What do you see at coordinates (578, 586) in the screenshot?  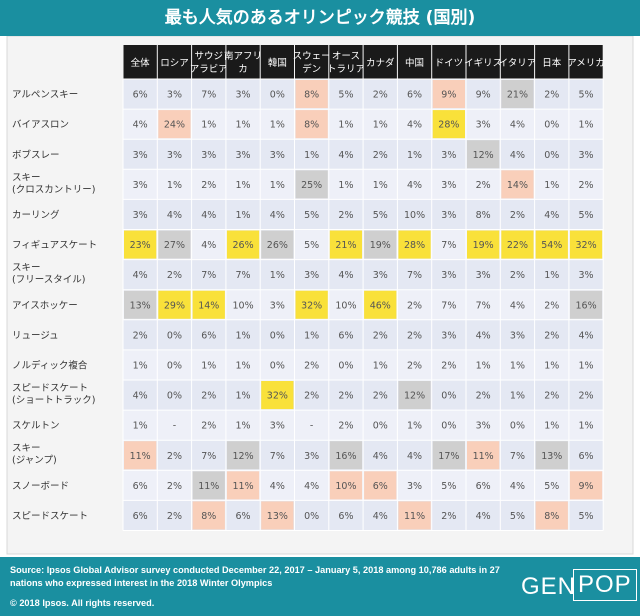 I see `genpop-logo: GEN POP` at bounding box center [578, 586].